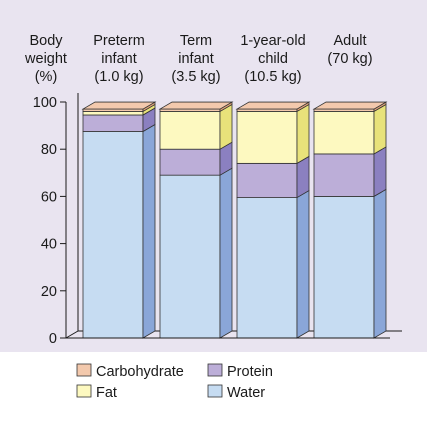 The width and height of the screenshot is (427, 426). What do you see at coordinates (119, 41) in the screenshot?
I see `category-label: Preterm` at bounding box center [119, 41].